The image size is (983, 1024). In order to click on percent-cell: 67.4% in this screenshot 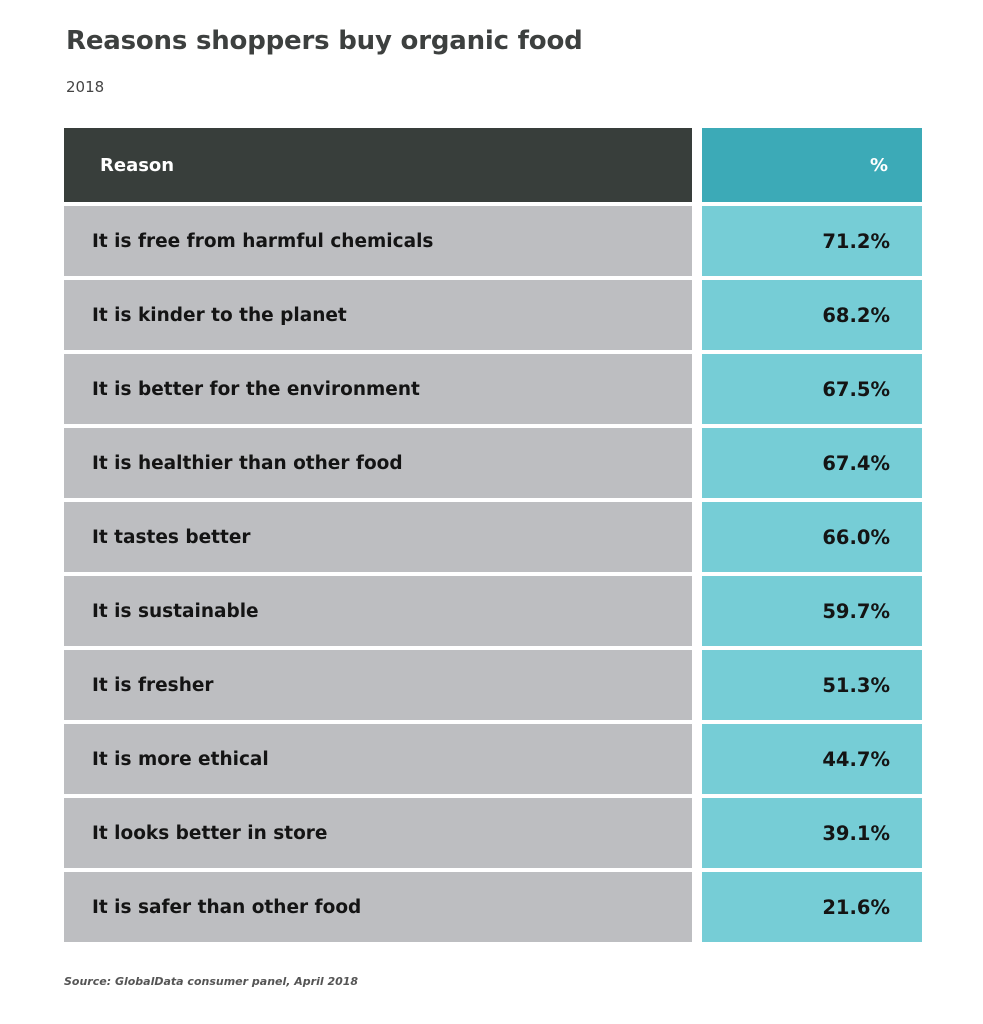, I will do `click(812, 463)`.